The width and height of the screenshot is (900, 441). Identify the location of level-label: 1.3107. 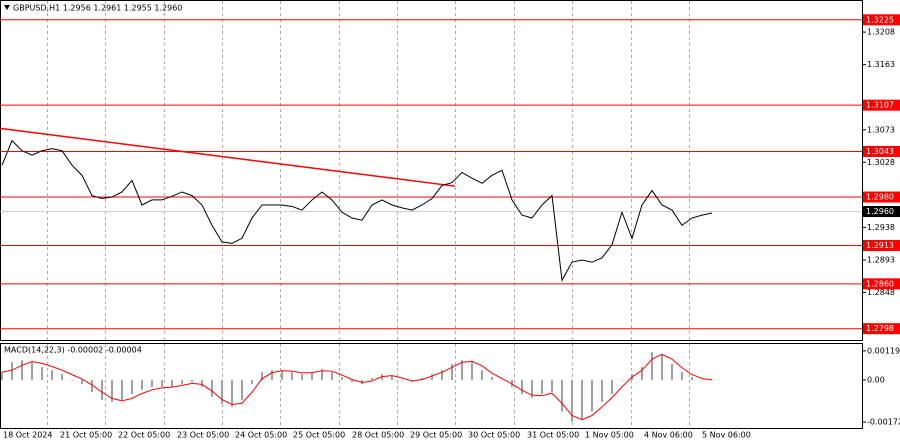
(880, 105).